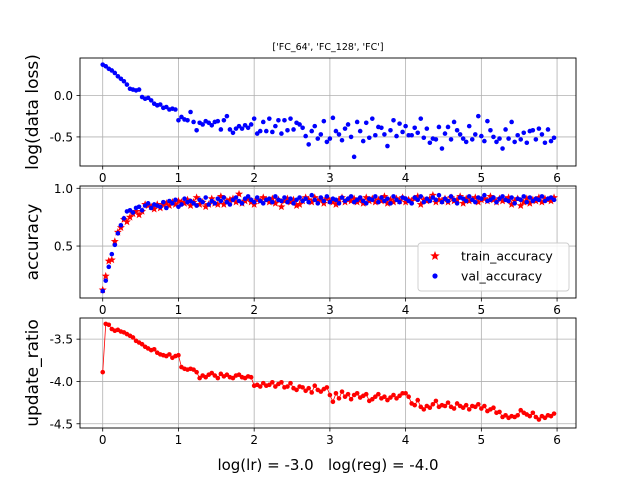 The height and width of the screenshot is (480, 640). Describe the element at coordinates (406, 440) in the screenshot. I see `x-tick-label: 4` at that location.